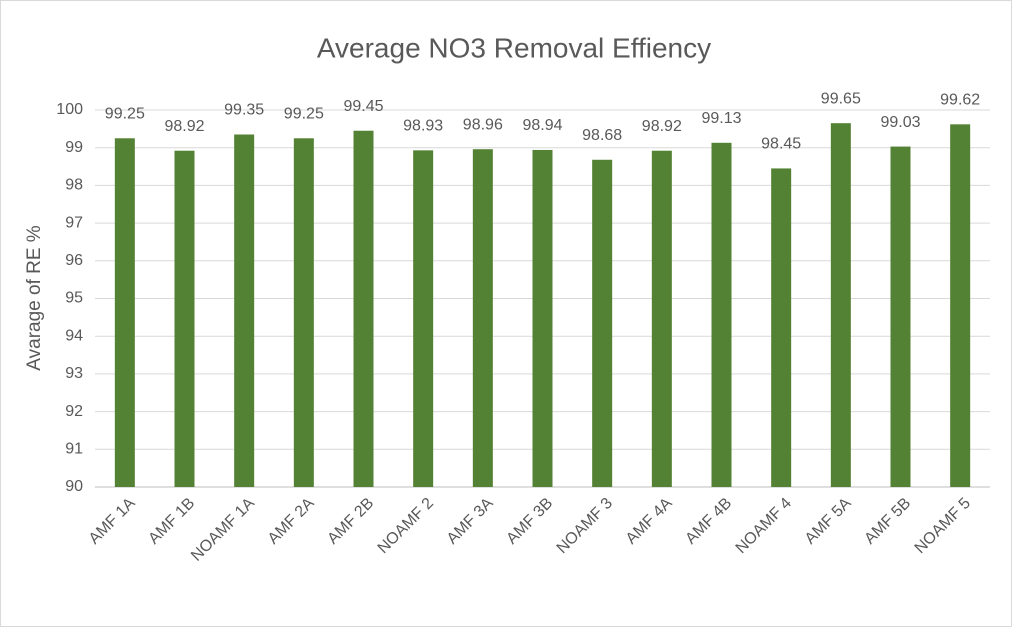 This screenshot has height=628, width=1013. I want to click on y-tick-label: 98, so click(74, 185).